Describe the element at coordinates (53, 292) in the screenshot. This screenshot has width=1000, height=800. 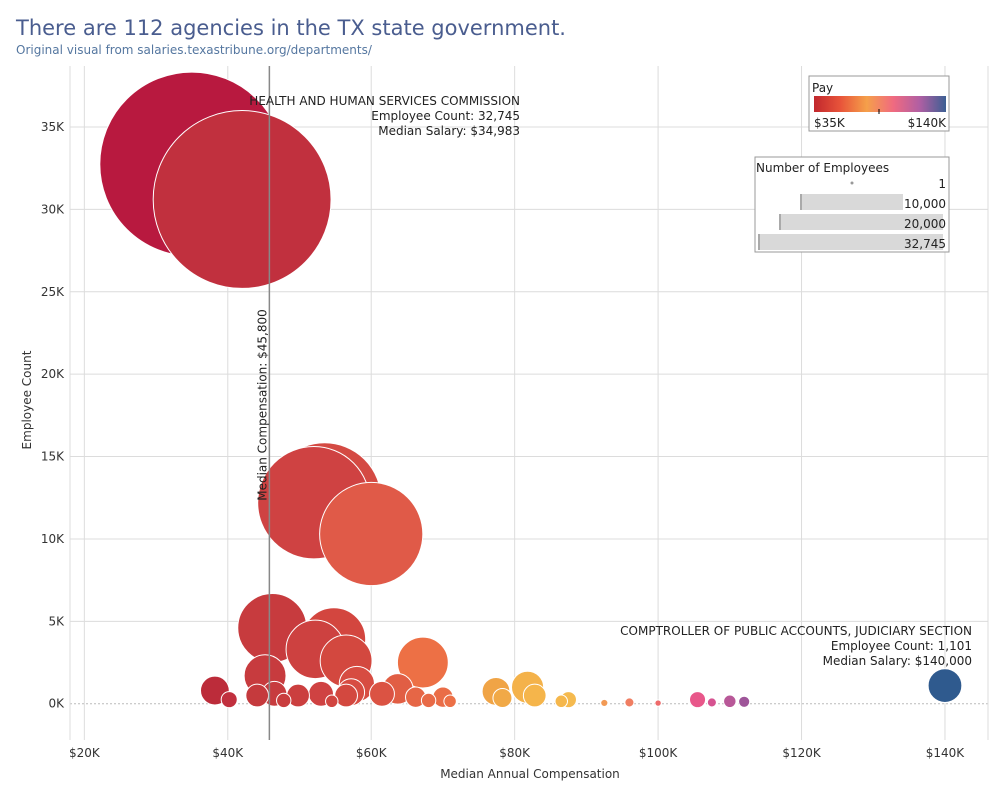
I see `y-tick-label: 25K` at that location.